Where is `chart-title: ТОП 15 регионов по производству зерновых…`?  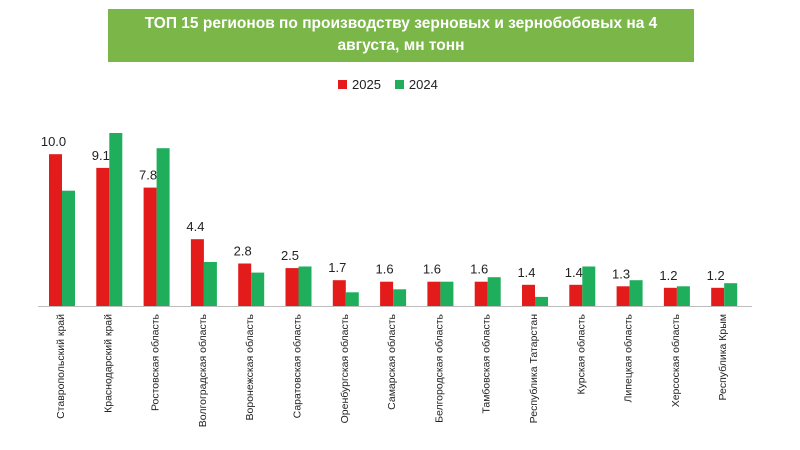
chart-title: ТОП 15 регионов по производству зерновых… is located at coordinates (401, 35).